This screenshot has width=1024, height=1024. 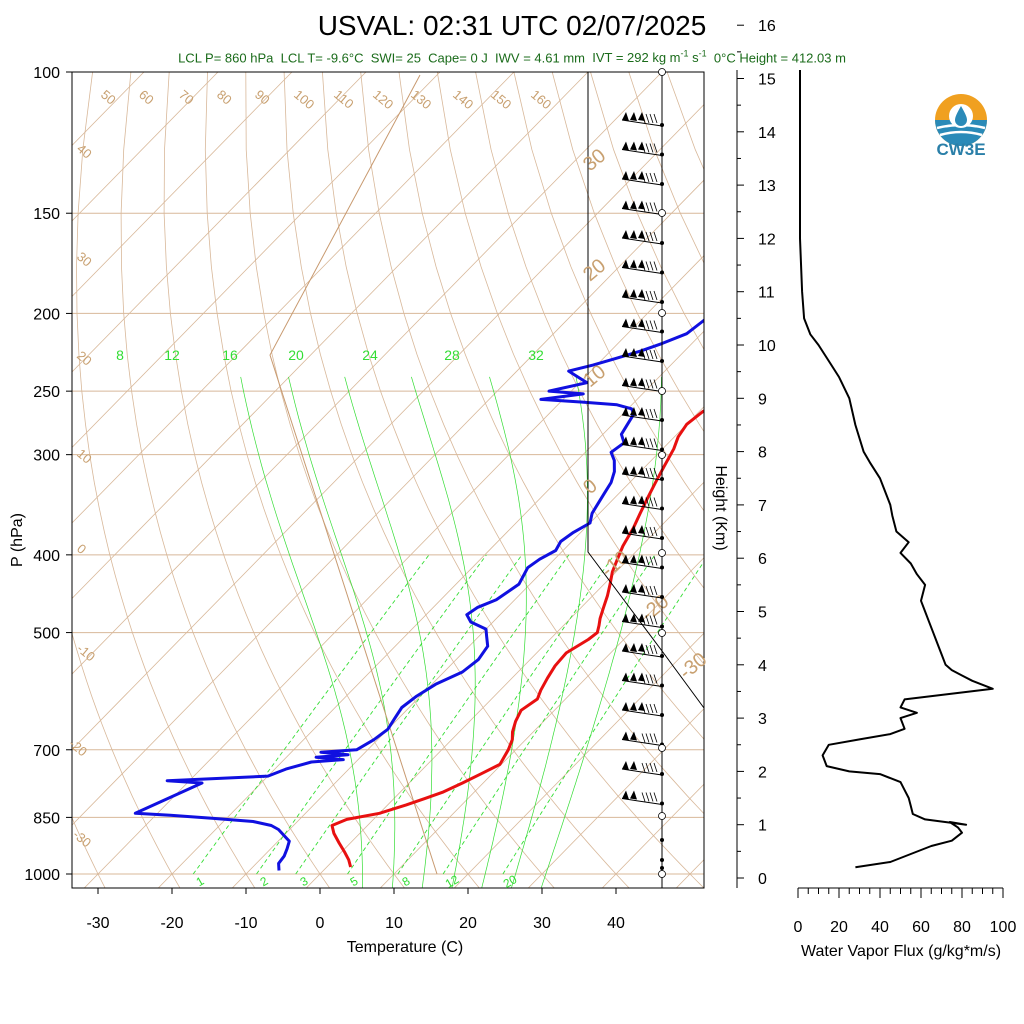 I want to click on height-tick-label: 5, so click(x=762, y=613).